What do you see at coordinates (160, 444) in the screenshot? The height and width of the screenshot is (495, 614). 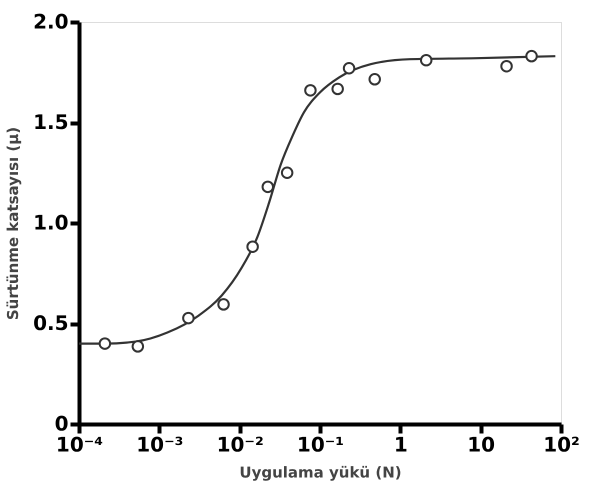 I see `x-tick-label: 10⁻³` at bounding box center [160, 444].